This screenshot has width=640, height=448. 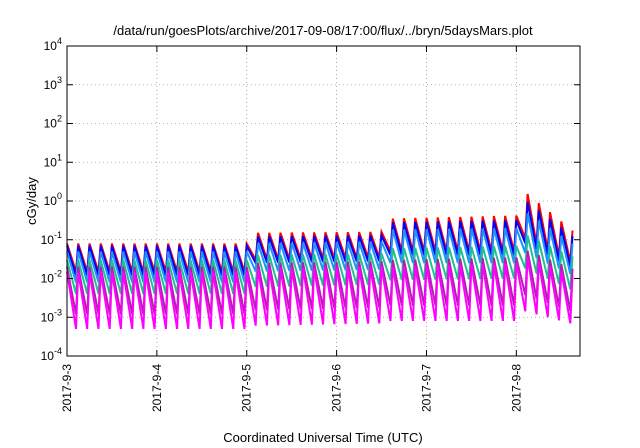 What do you see at coordinates (247, 388) in the screenshot?
I see `x-tick-label: 2017-9-5` at bounding box center [247, 388].